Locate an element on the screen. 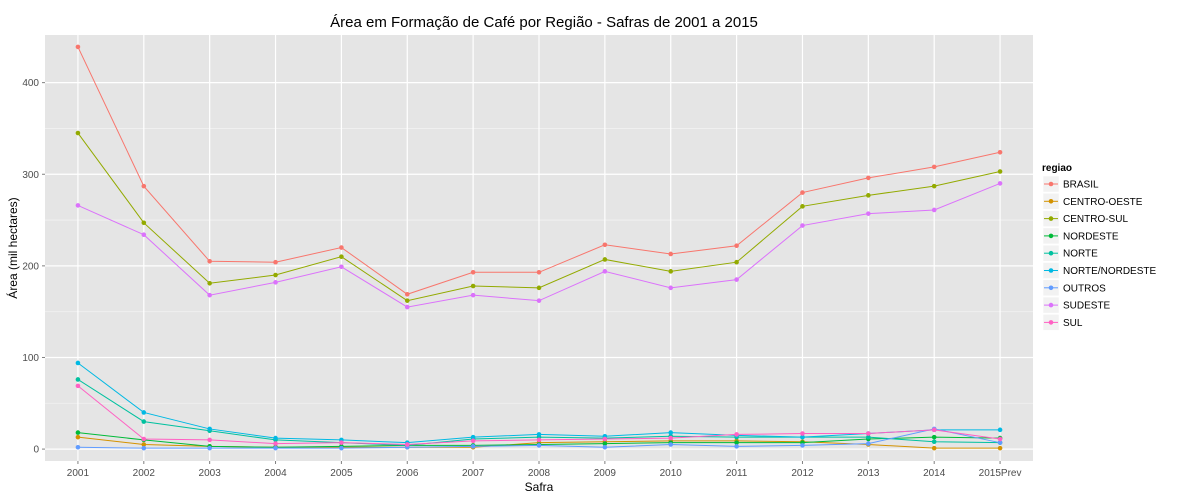  x-axis-title: Safra is located at coordinates (539, 487).